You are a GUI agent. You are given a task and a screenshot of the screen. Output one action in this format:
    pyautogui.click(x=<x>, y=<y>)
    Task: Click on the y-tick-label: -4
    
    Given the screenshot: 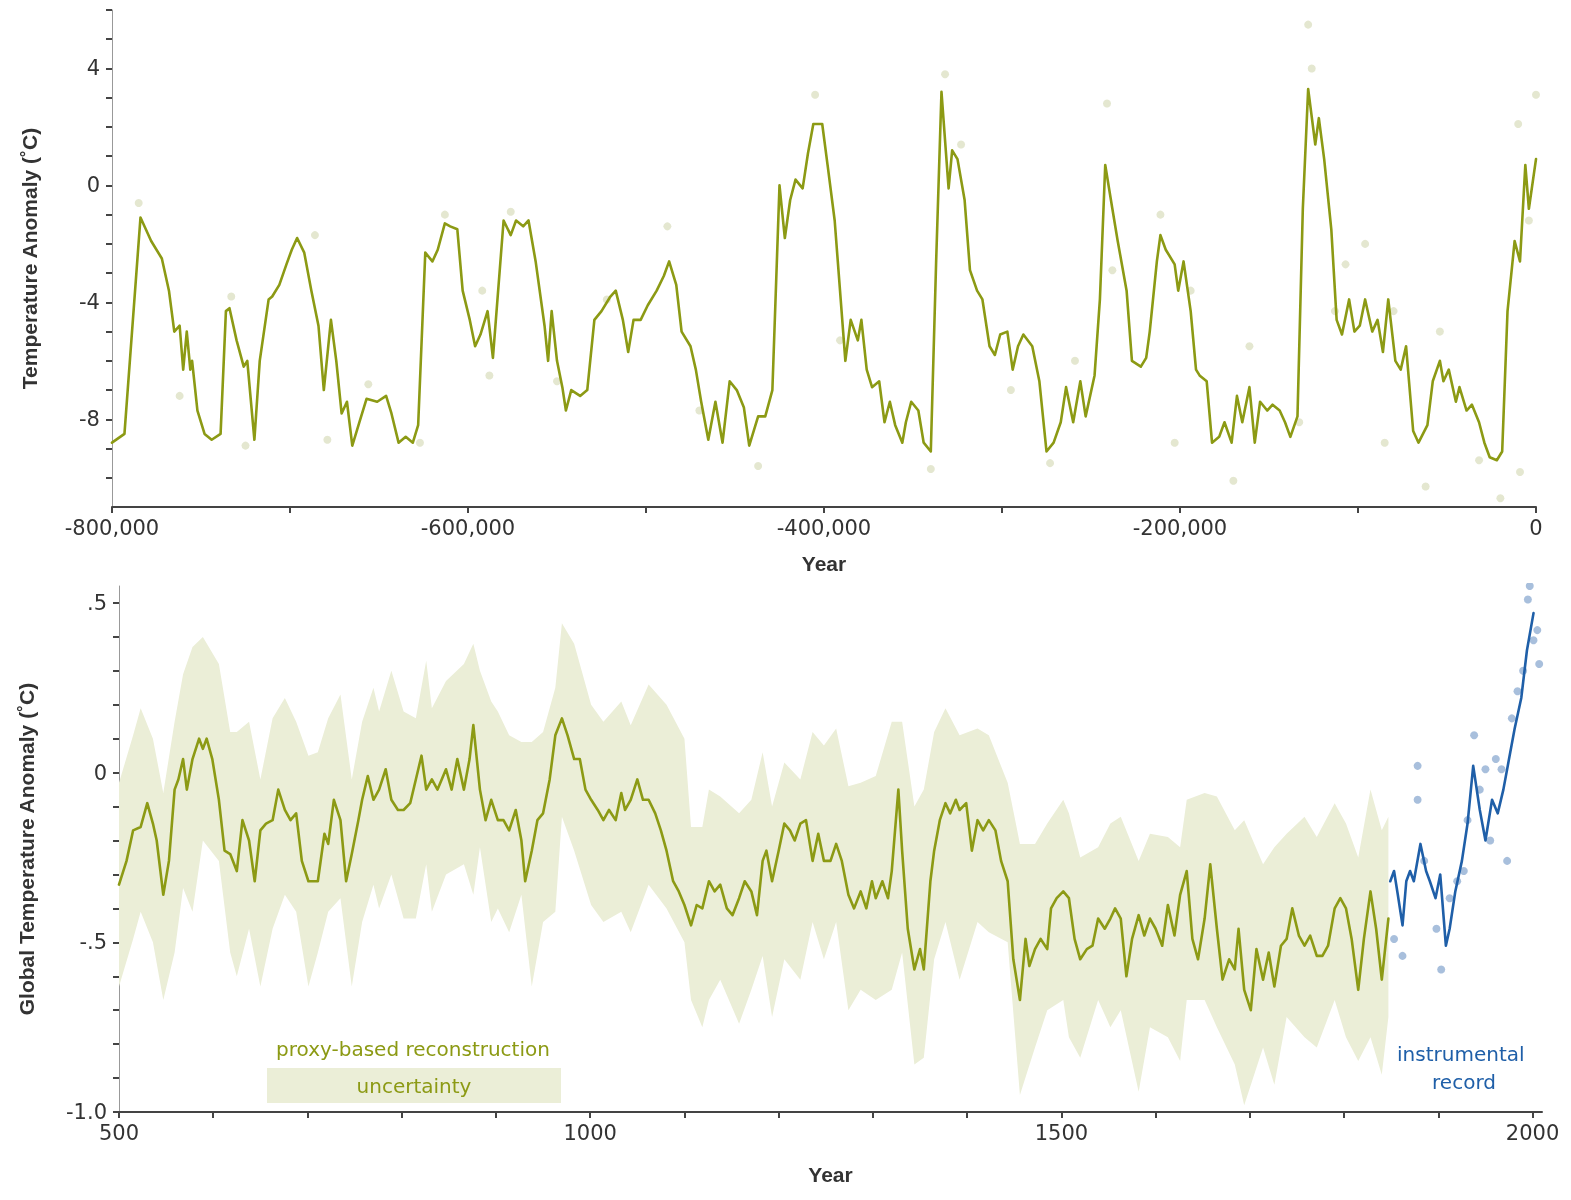 What is the action you would take?
    pyautogui.click(x=89, y=302)
    